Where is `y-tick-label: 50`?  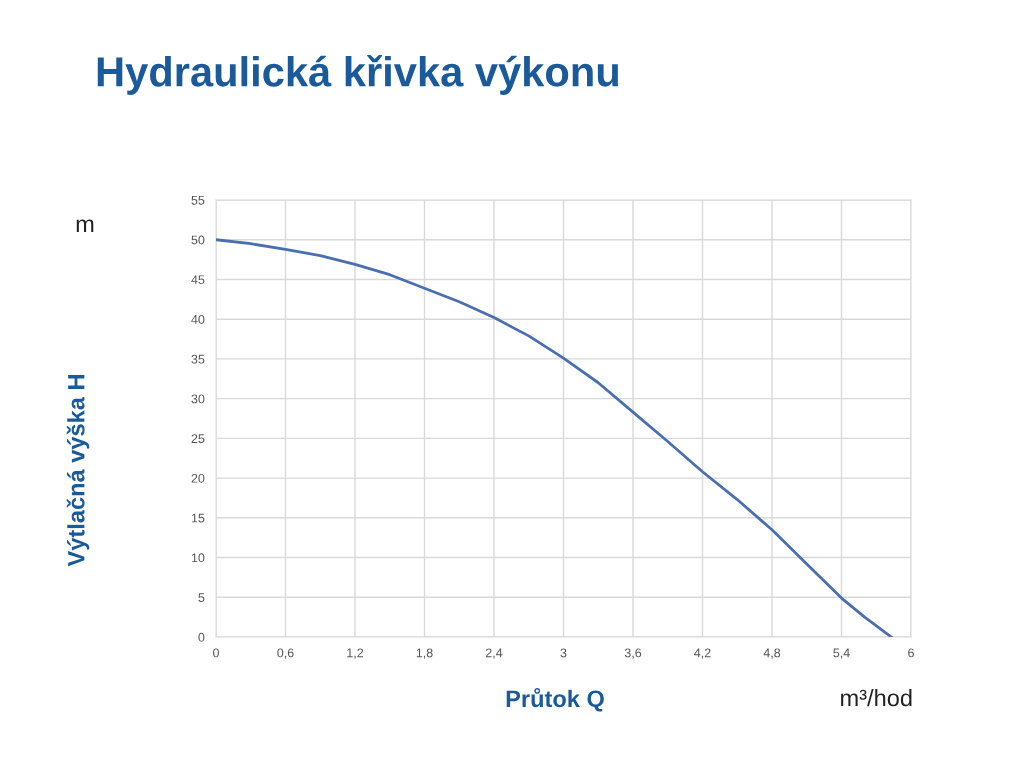 y-tick-label: 50 is located at coordinates (198, 240).